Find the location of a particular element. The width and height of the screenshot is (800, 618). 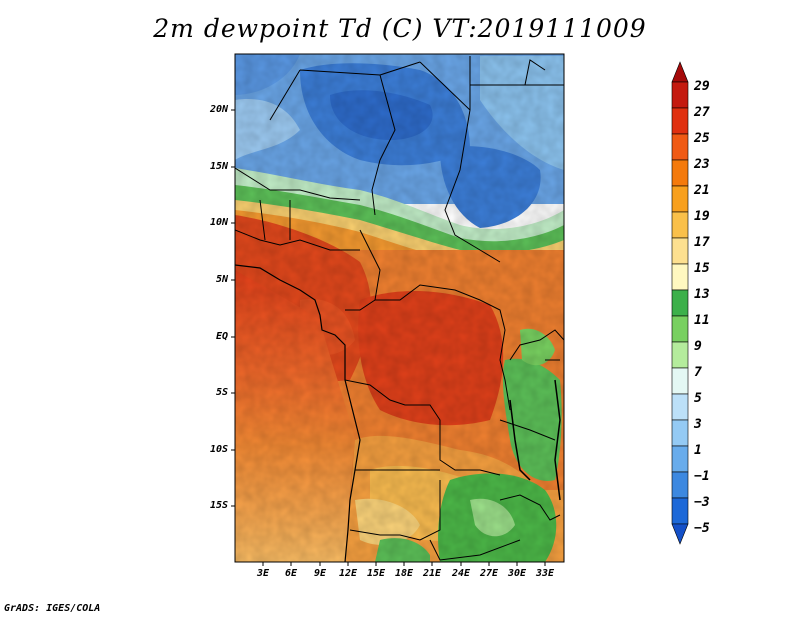

colorbar-label: 13 is located at coordinates (702, 294).